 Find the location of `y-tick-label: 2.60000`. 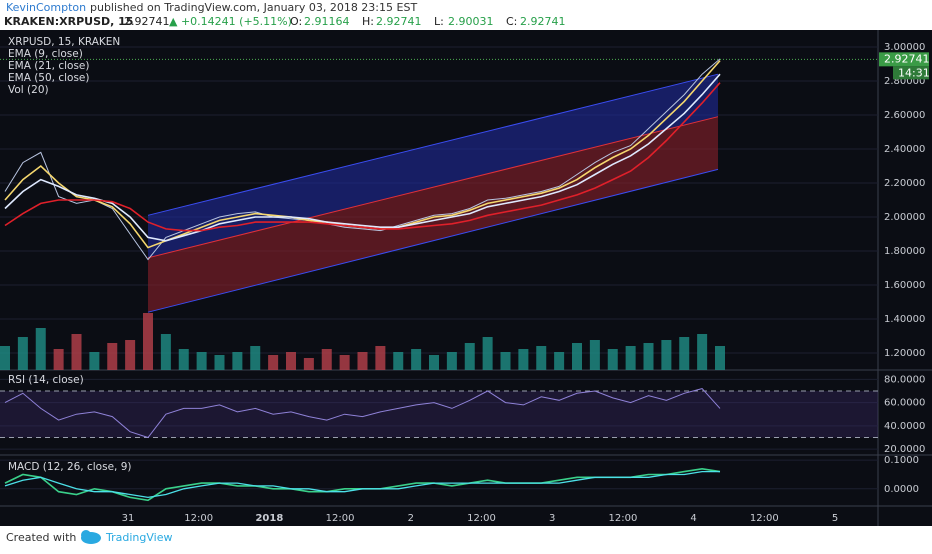

y-tick-label: 2.60000 is located at coordinates (904, 115).